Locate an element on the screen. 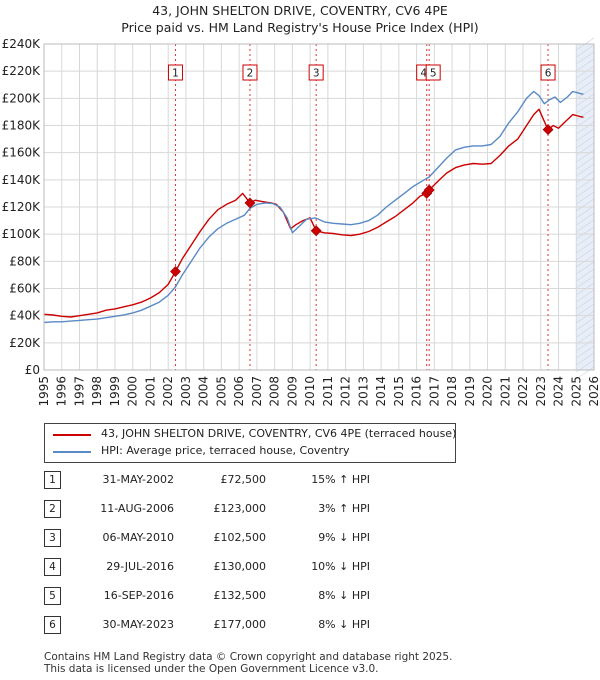 This screenshot has width=600, height=680. x-tick-label: 2022 is located at coordinates (523, 391).